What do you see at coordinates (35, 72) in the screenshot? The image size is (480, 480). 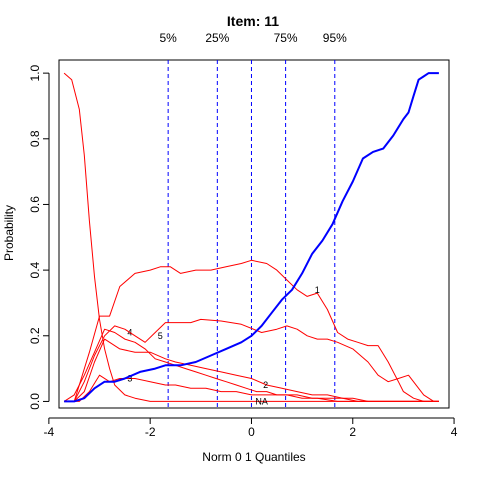 I see `y-tick-label: 1.0` at bounding box center [35, 72].